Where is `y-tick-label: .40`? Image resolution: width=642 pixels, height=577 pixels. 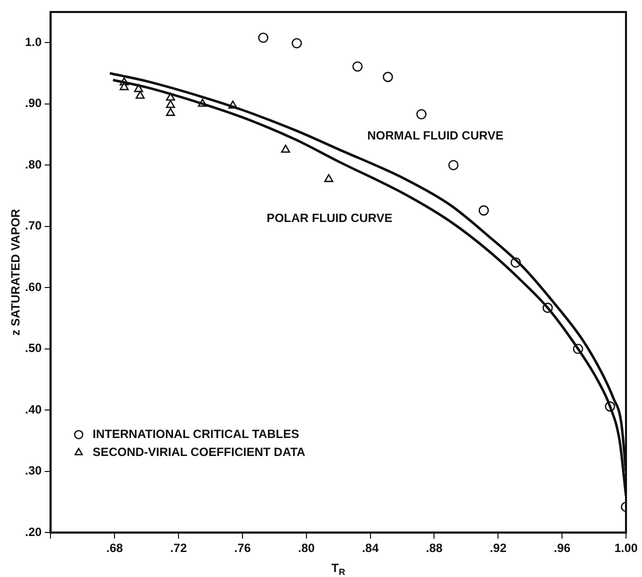
y-tick-label: .40 is located at coordinates (33, 409).